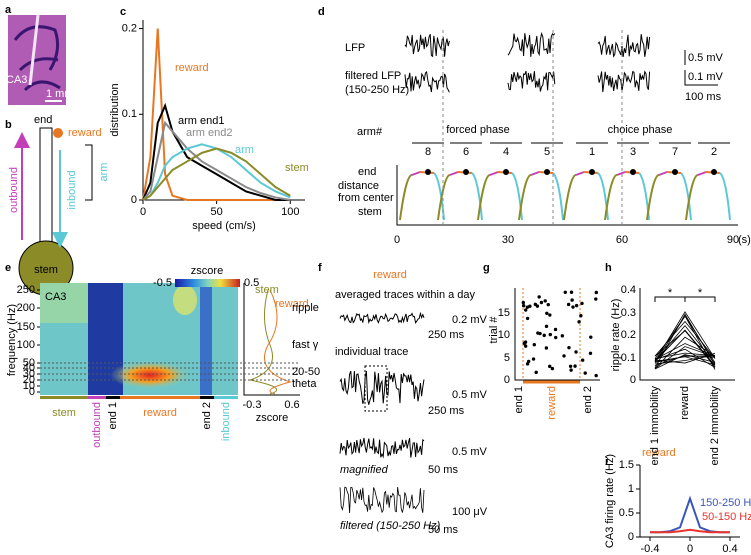 The width and height of the screenshot is (751, 555). I want to click on label: 20-50, so click(306, 372).